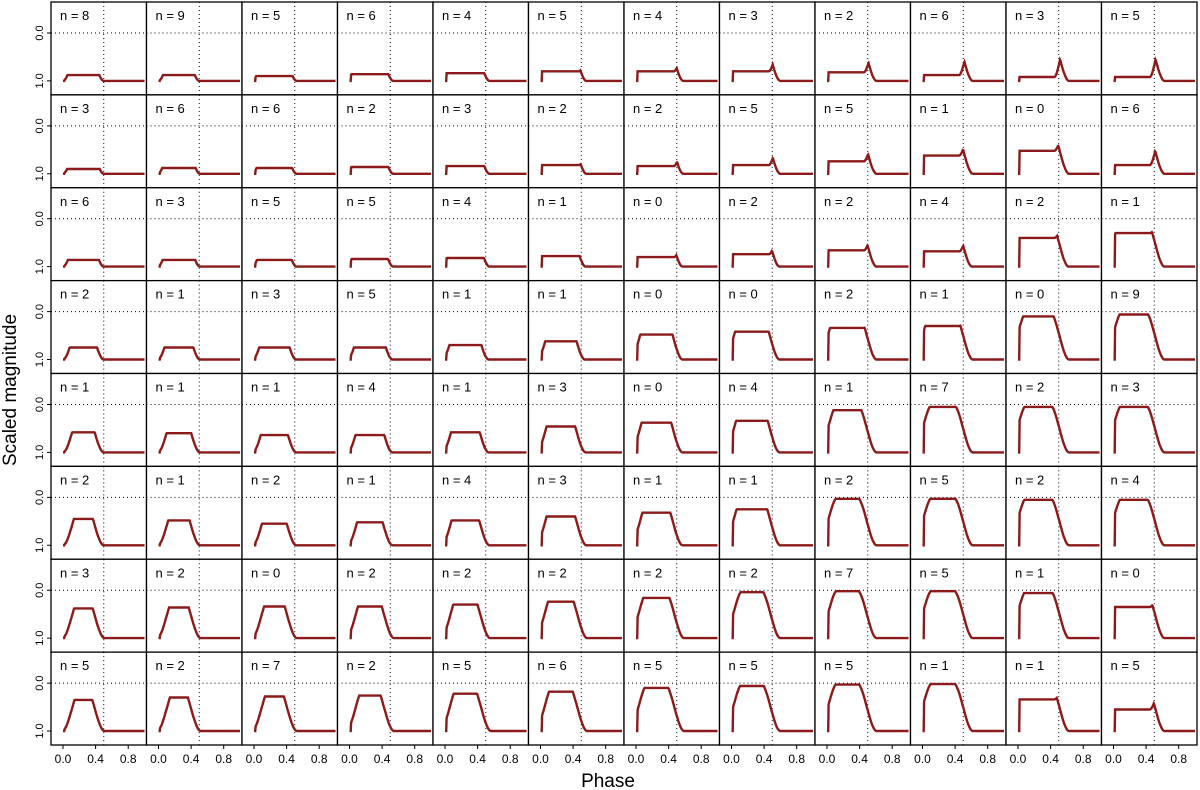 The height and width of the screenshot is (790, 1200). What do you see at coordinates (170, 108) in the screenshot?
I see `panel-label: n = 6` at bounding box center [170, 108].